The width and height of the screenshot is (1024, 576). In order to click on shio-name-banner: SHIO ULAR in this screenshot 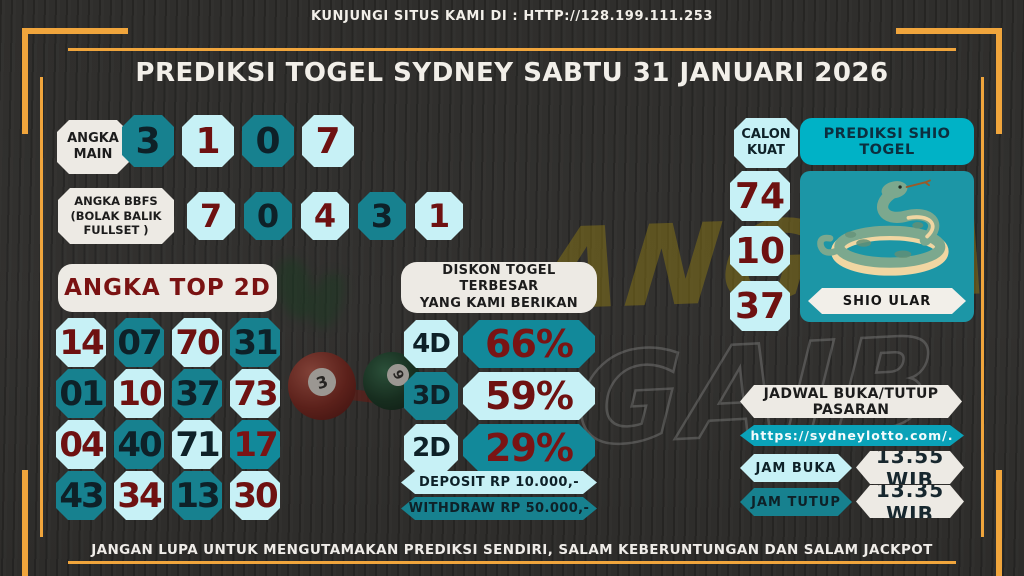, I will do `click(887, 301)`.